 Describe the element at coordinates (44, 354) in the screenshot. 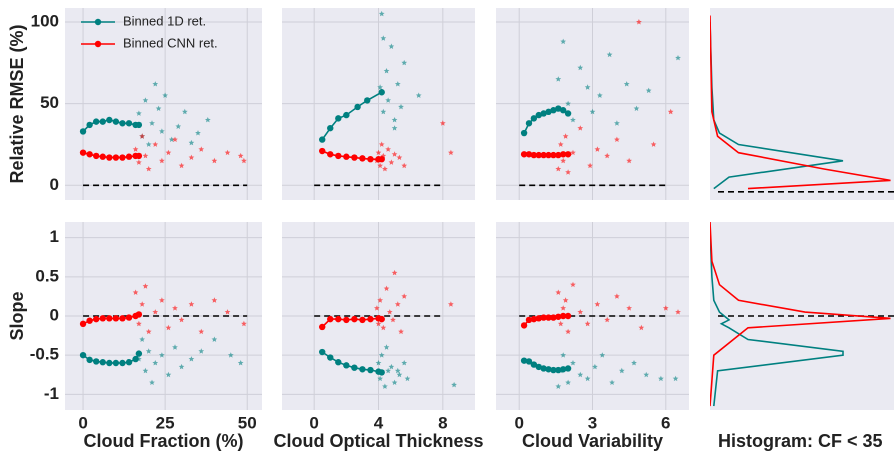

I see `y-tick-label: -0.5` at that location.